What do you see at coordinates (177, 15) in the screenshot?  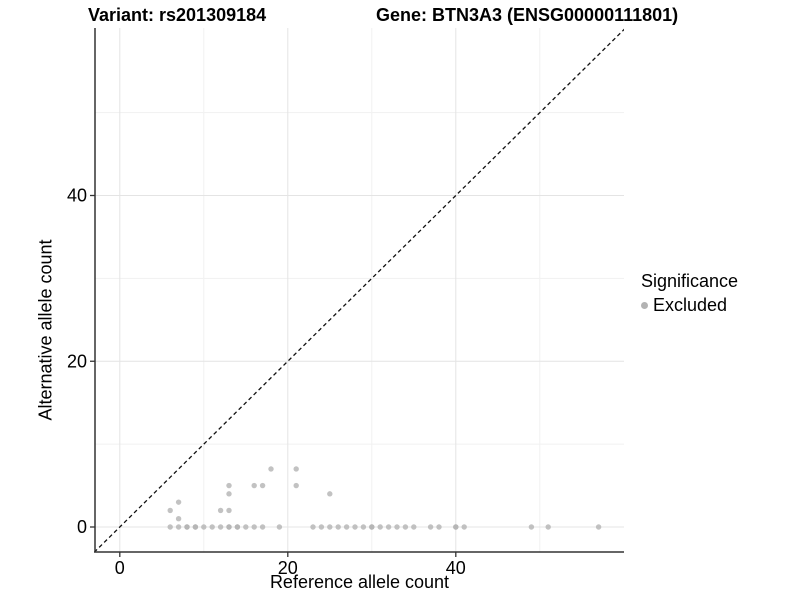 I see `plot-title-variant: Variant: rs201309184` at bounding box center [177, 15].